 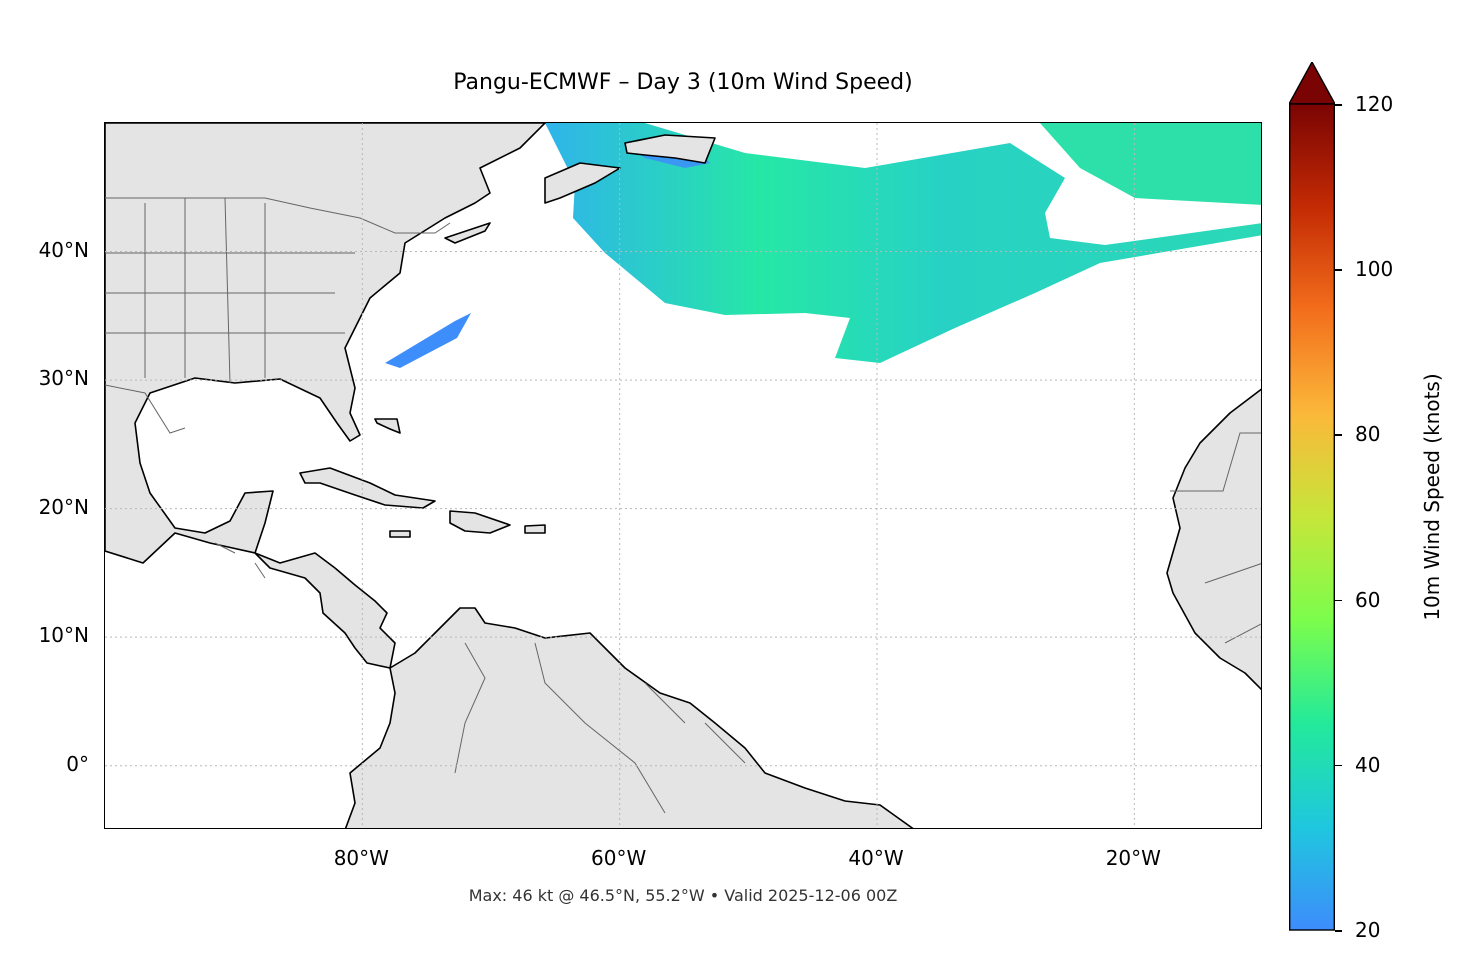 I want to click on colorbar-tick-label: 80, so click(x=1368, y=434).